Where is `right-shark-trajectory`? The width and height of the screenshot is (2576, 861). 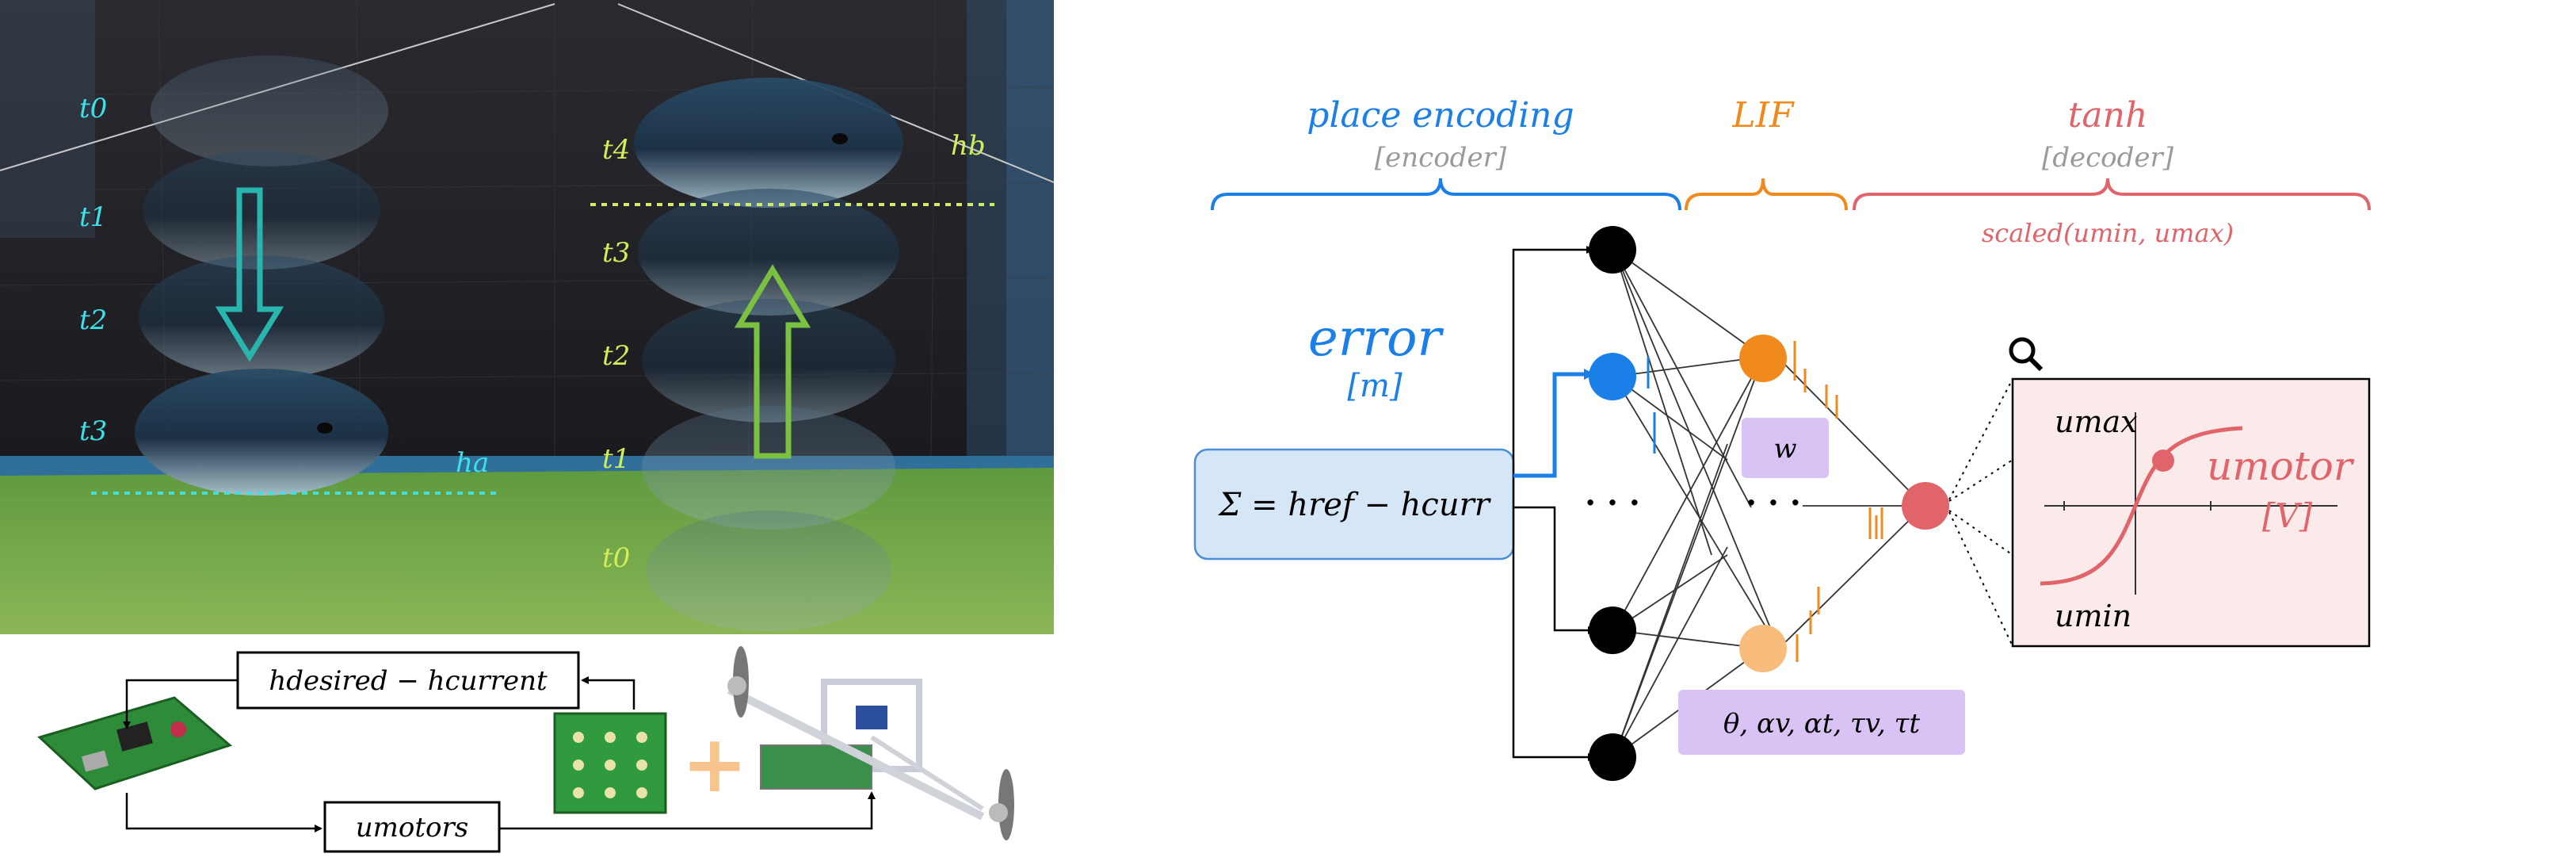 right-shark-trajectory is located at coordinates (768, 354).